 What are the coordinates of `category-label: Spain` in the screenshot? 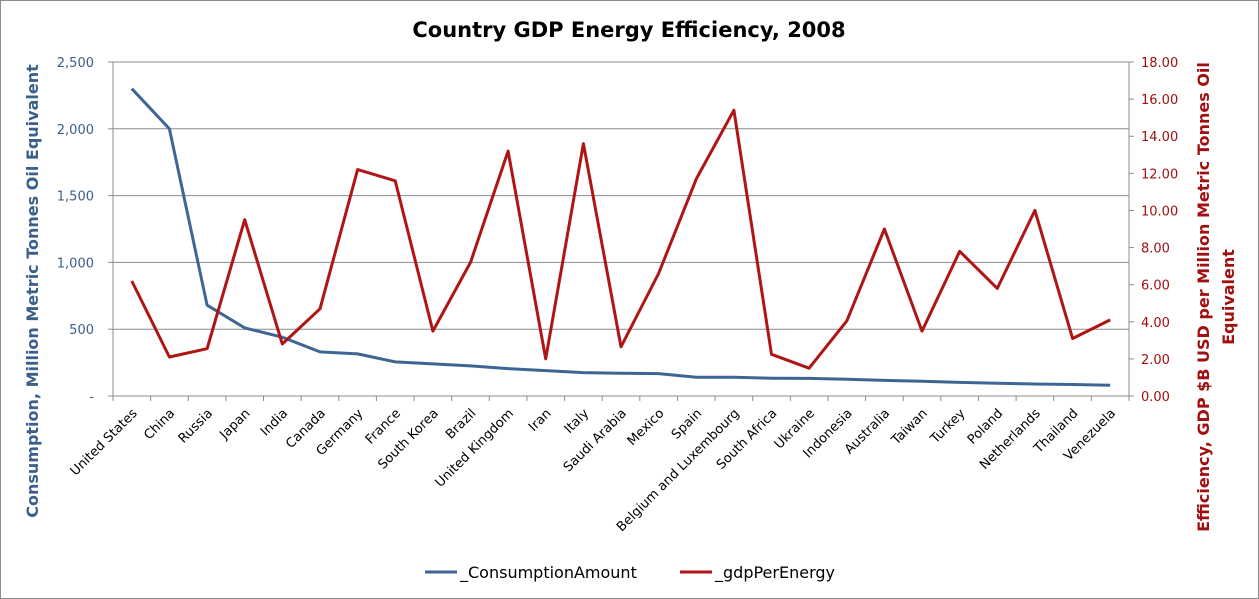 It's located at (687, 424).